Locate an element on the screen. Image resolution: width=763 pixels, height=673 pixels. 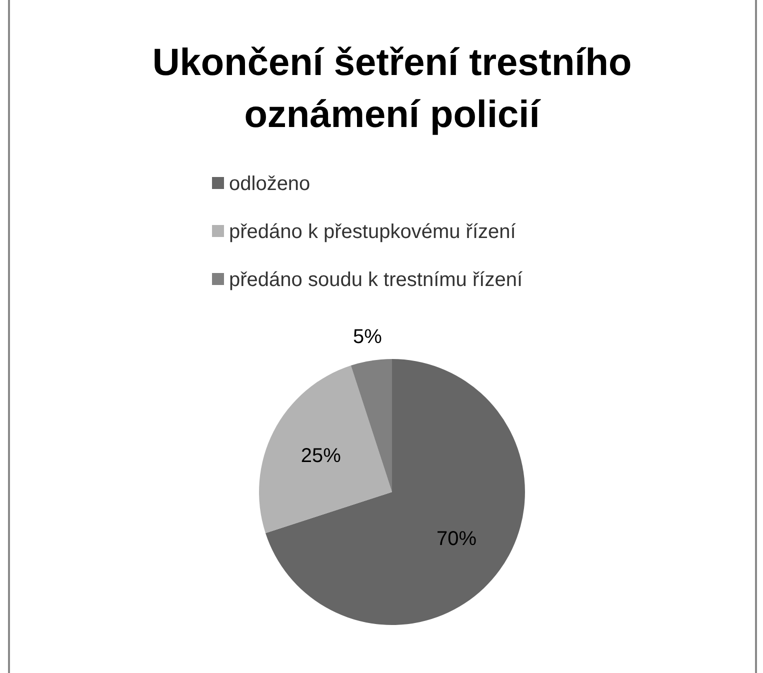
legend-label: předáno soudu k trestnímu řízení is located at coordinates (376, 280).